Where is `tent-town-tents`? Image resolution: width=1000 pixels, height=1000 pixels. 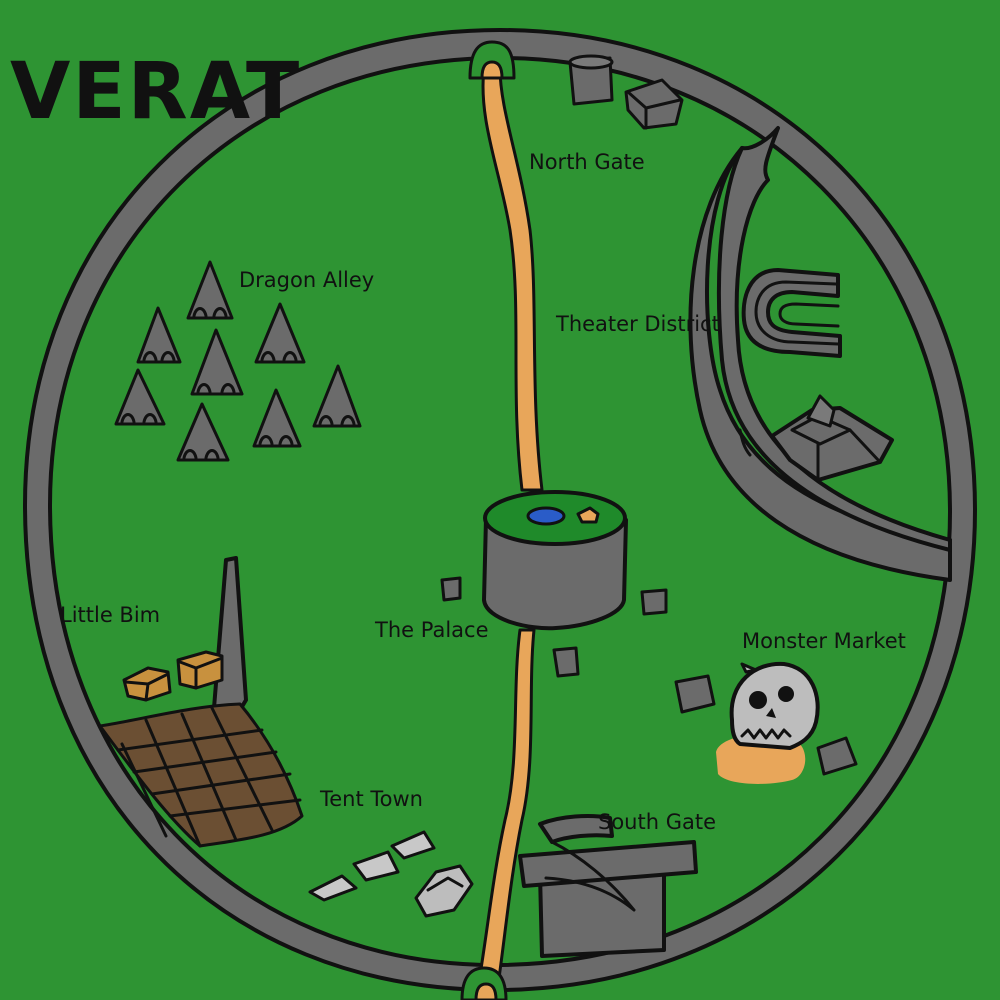 tent-town-tents is located at coordinates (391, 874).